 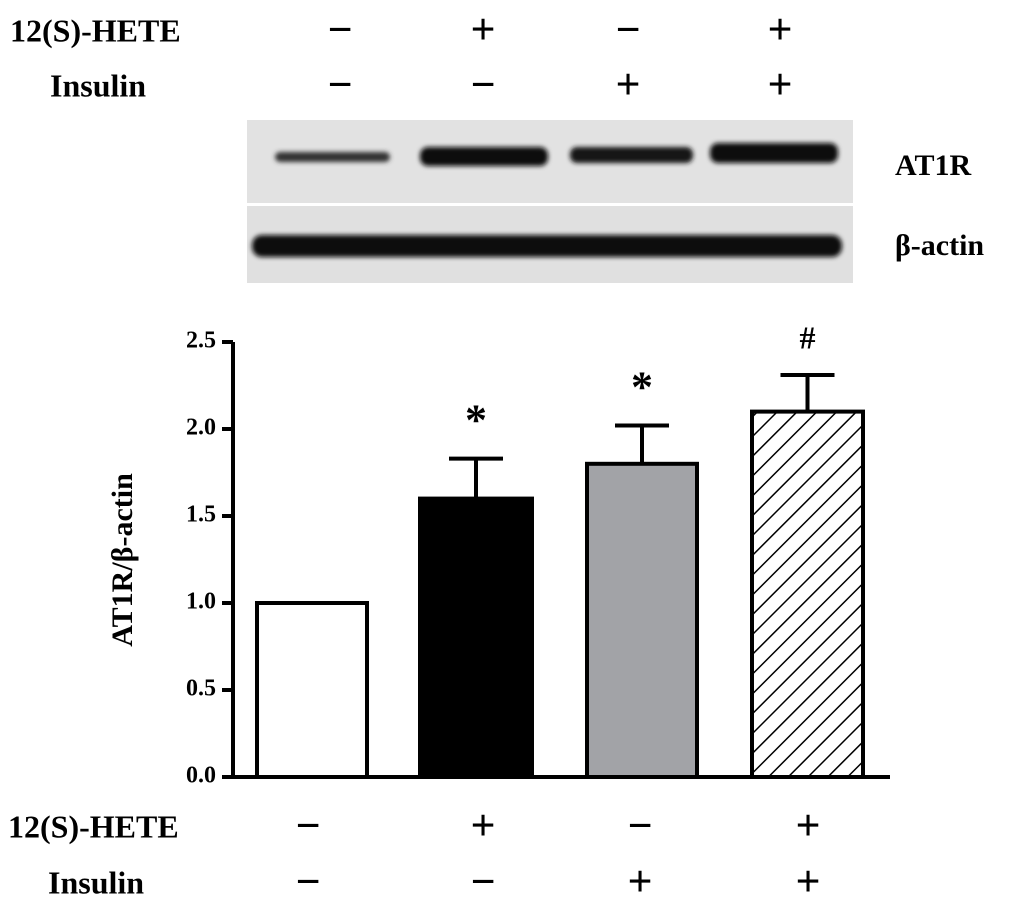 What do you see at coordinates (201, 602) in the screenshot?
I see `y-tick-label: 1.0` at bounding box center [201, 602].